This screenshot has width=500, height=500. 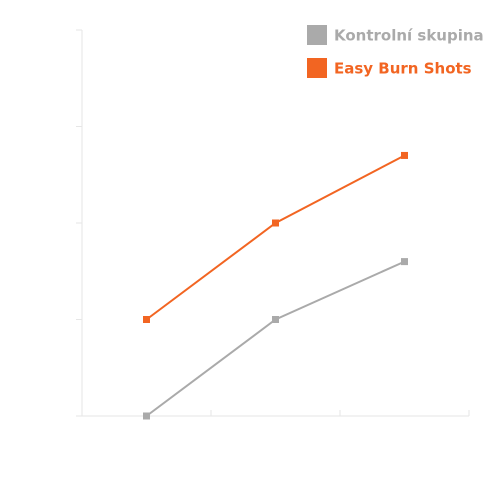 What do you see at coordinates (409, 36) in the screenshot?
I see `legend-label: Kontrolní skupina` at bounding box center [409, 36].